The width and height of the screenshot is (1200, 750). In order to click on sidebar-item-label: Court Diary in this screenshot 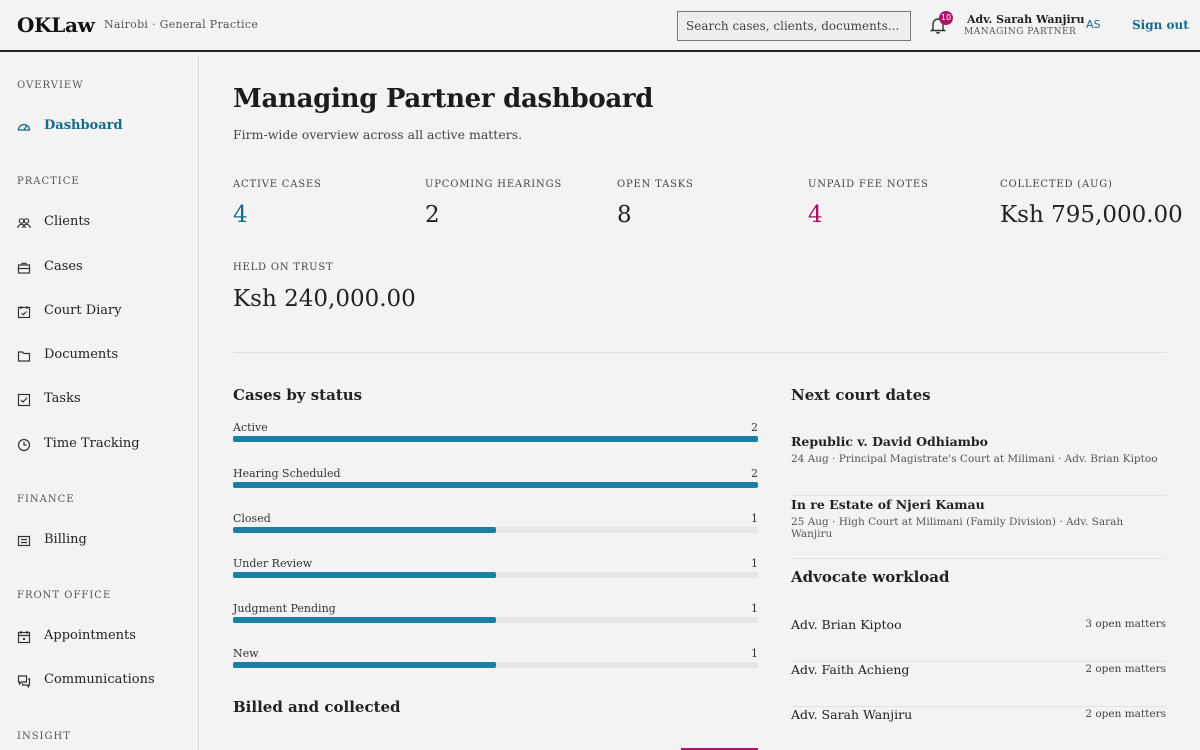, I will do `click(83, 310)`.